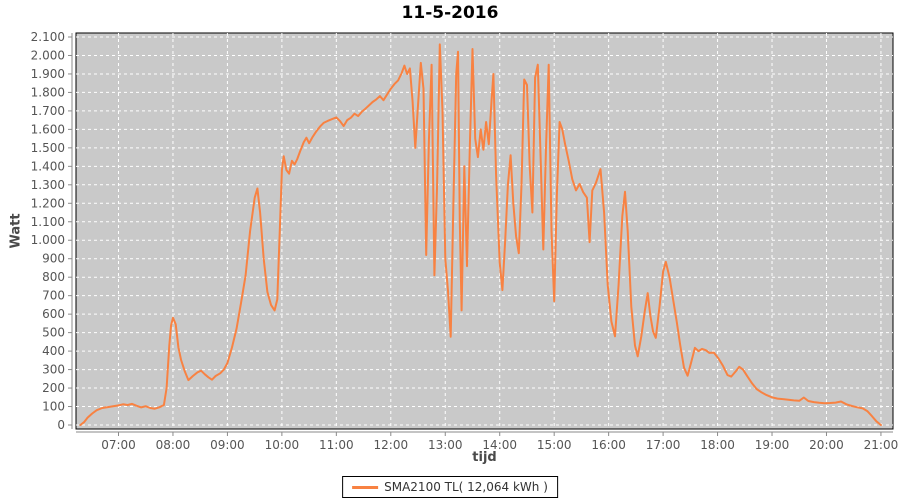  Describe the element at coordinates (663, 445) in the screenshot. I see `x-tick-label: 17:00` at that location.